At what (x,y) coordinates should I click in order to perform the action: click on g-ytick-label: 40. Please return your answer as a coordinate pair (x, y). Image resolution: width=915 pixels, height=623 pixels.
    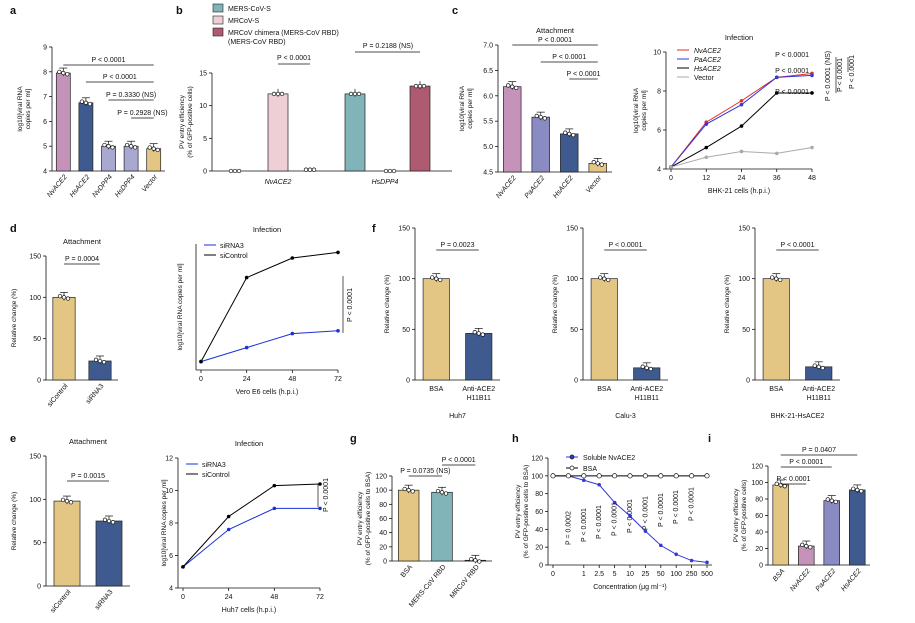
    Looking at the image, I should click on (383, 533).